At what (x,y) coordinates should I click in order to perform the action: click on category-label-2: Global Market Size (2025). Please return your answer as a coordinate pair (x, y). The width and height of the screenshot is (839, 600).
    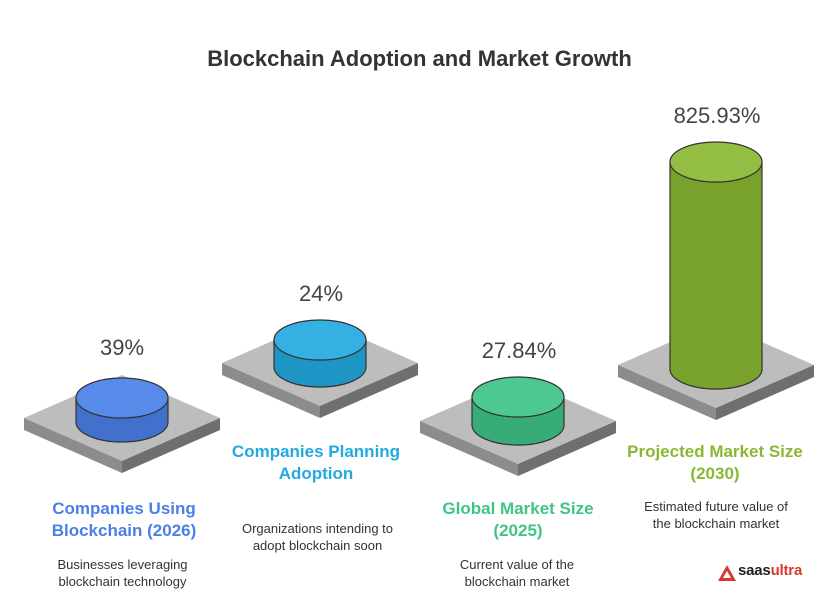
    Looking at the image, I should click on (518, 519).